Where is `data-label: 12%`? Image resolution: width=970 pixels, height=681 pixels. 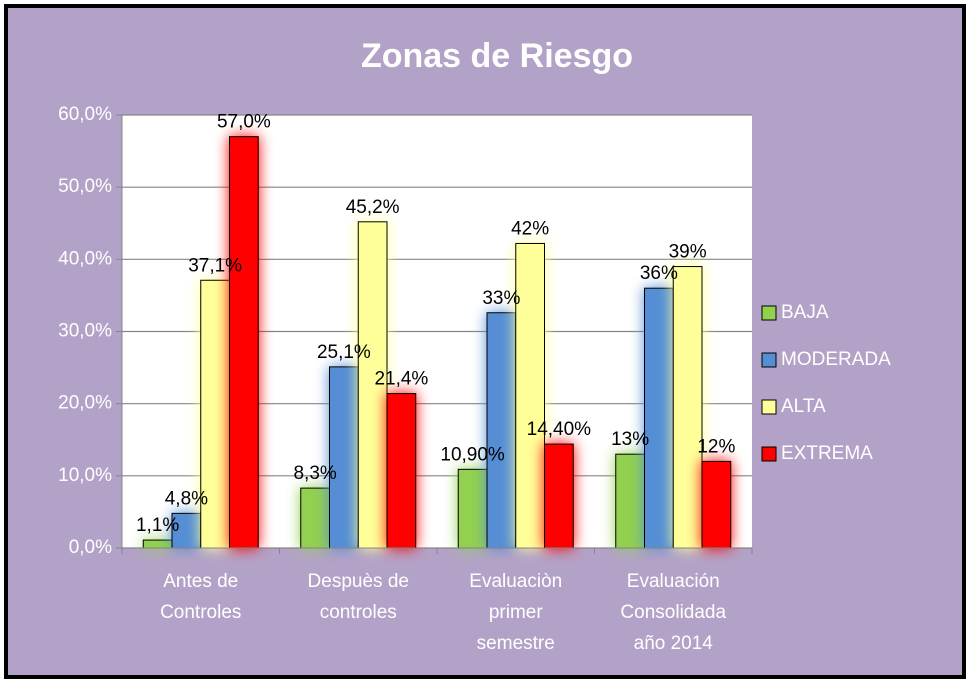 data-label: 12% is located at coordinates (716, 446).